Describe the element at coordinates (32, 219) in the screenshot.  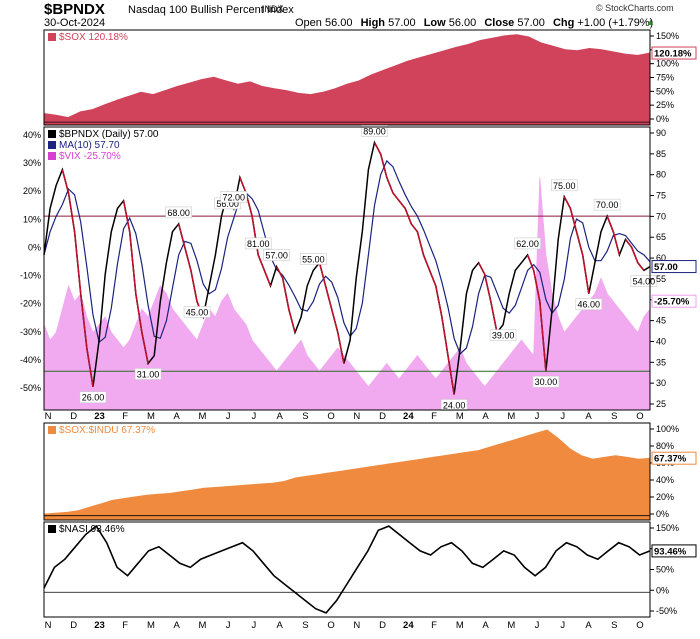
I see `vix-tick-label: 10%` at that location.